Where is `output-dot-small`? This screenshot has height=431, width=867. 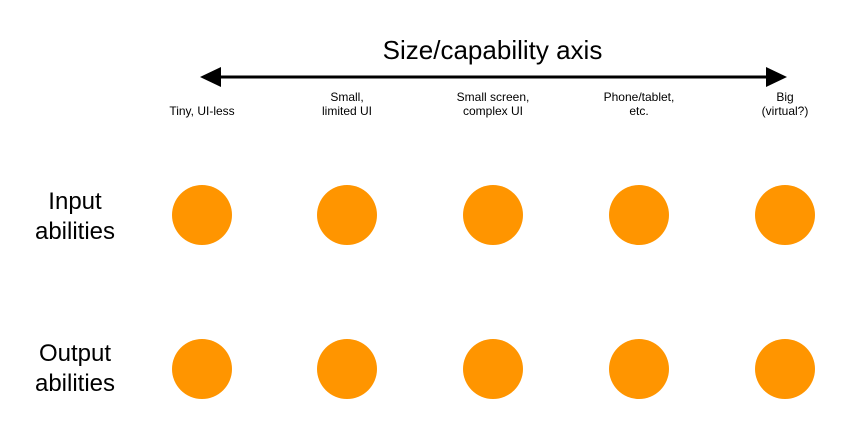 output-dot-small is located at coordinates (347, 369).